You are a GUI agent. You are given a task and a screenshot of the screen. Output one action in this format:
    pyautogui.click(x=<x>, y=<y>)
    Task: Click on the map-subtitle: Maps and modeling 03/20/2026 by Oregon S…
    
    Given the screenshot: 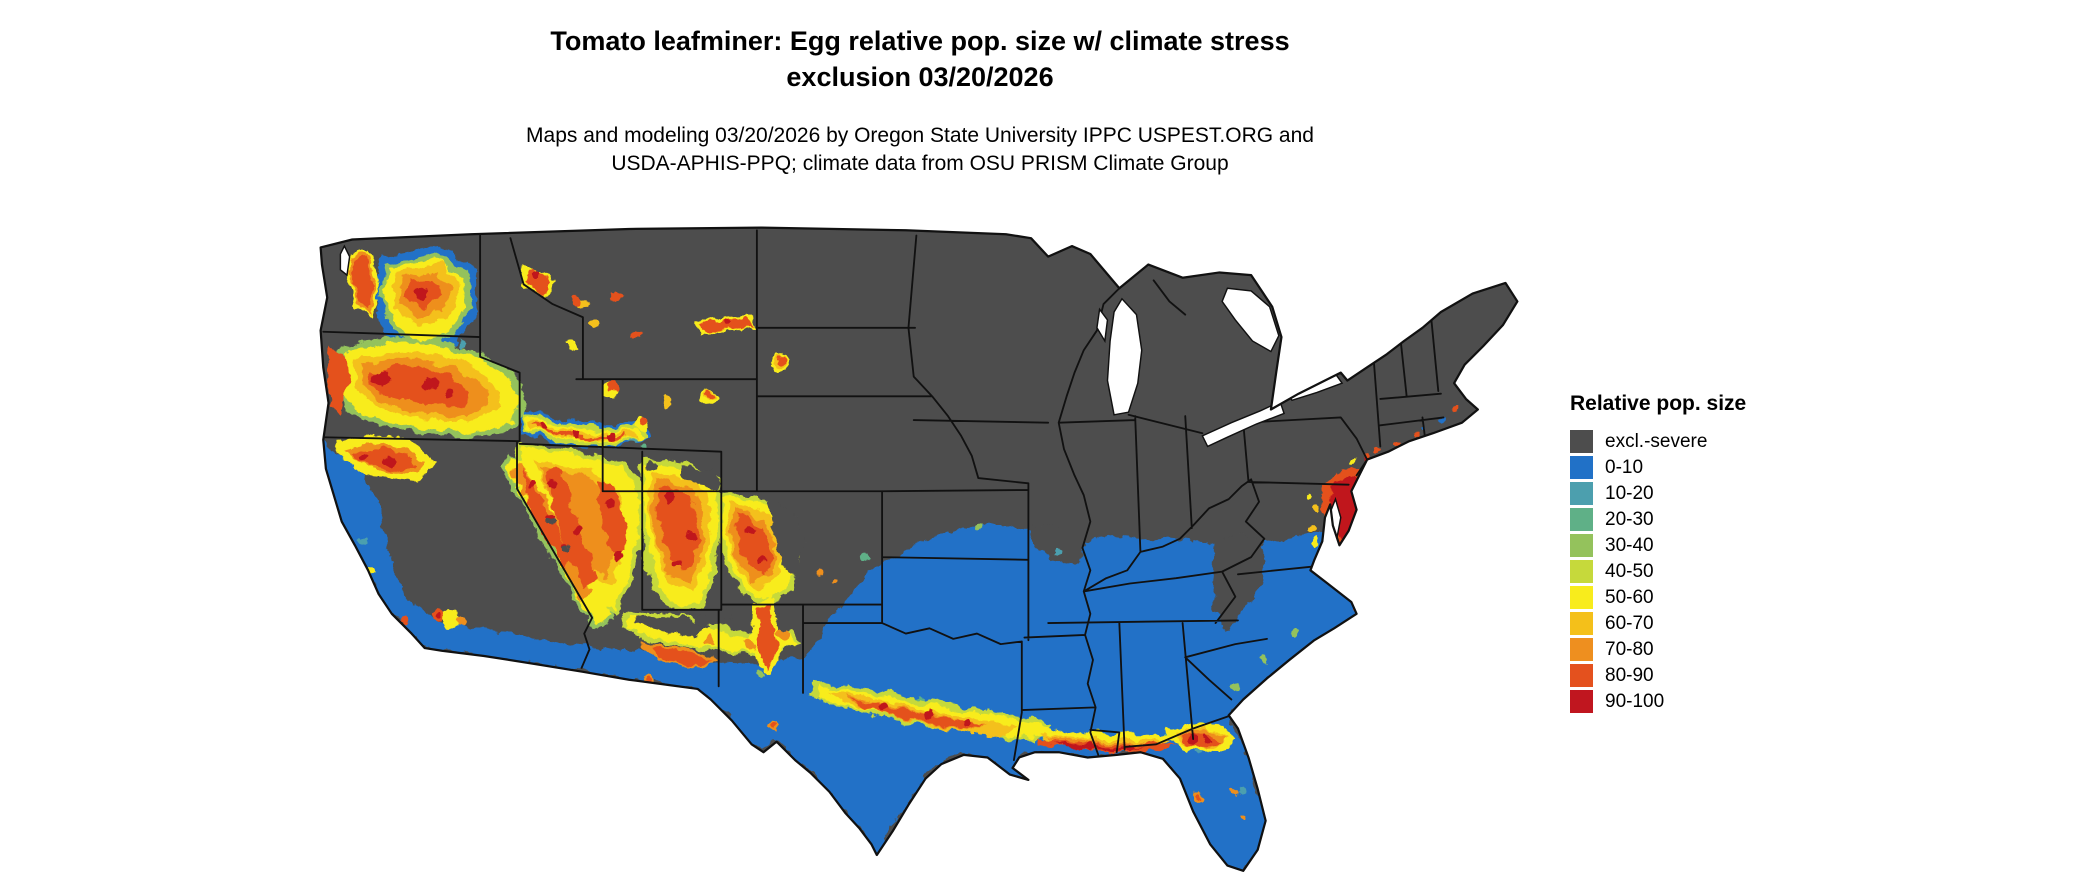 What is the action you would take?
    pyautogui.click(x=920, y=150)
    